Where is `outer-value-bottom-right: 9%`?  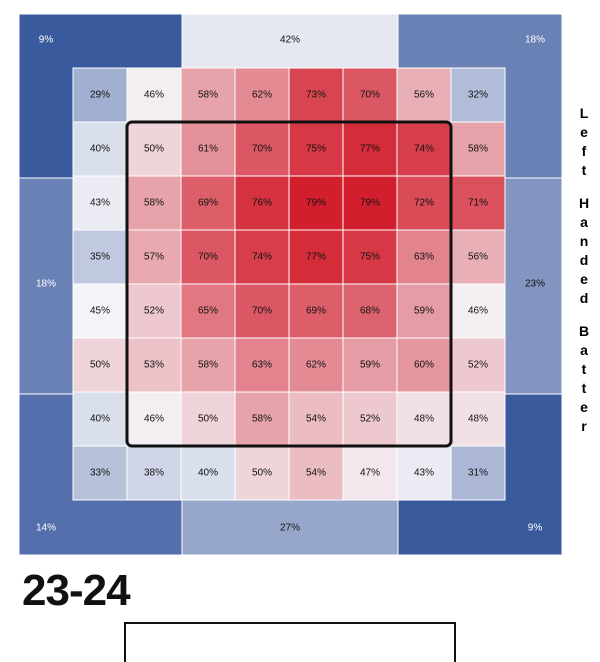
outer-value-bottom-right: 9% is located at coordinates (535, 528).